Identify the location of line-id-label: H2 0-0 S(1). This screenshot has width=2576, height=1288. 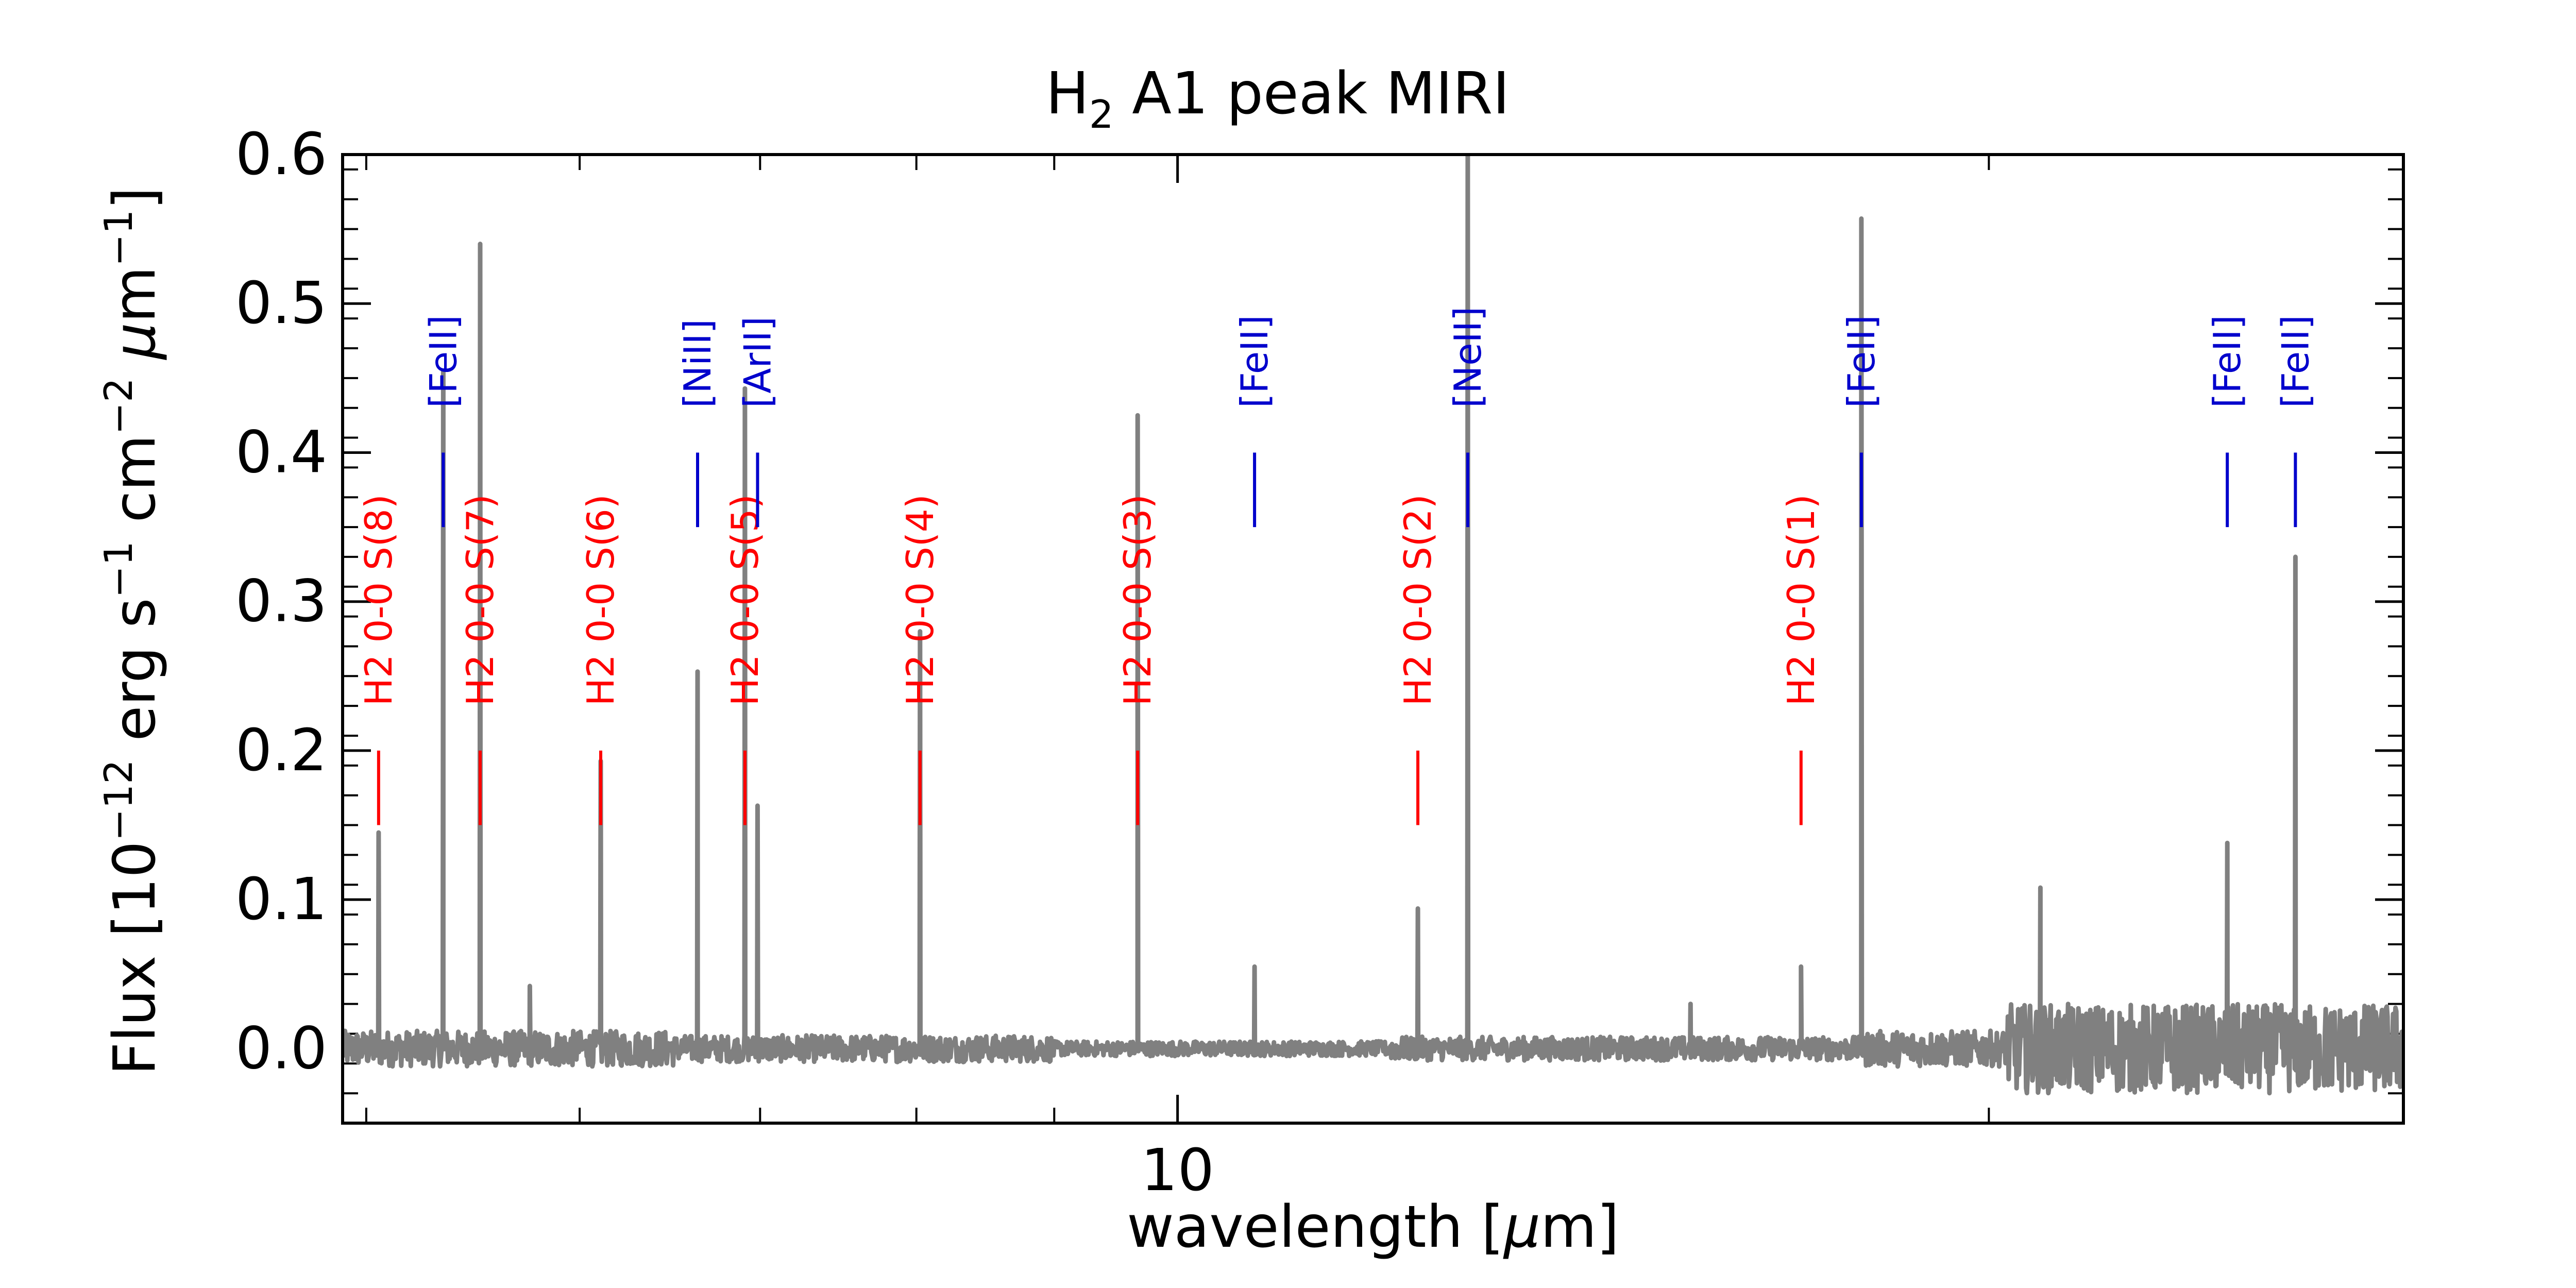
(1801, 600).